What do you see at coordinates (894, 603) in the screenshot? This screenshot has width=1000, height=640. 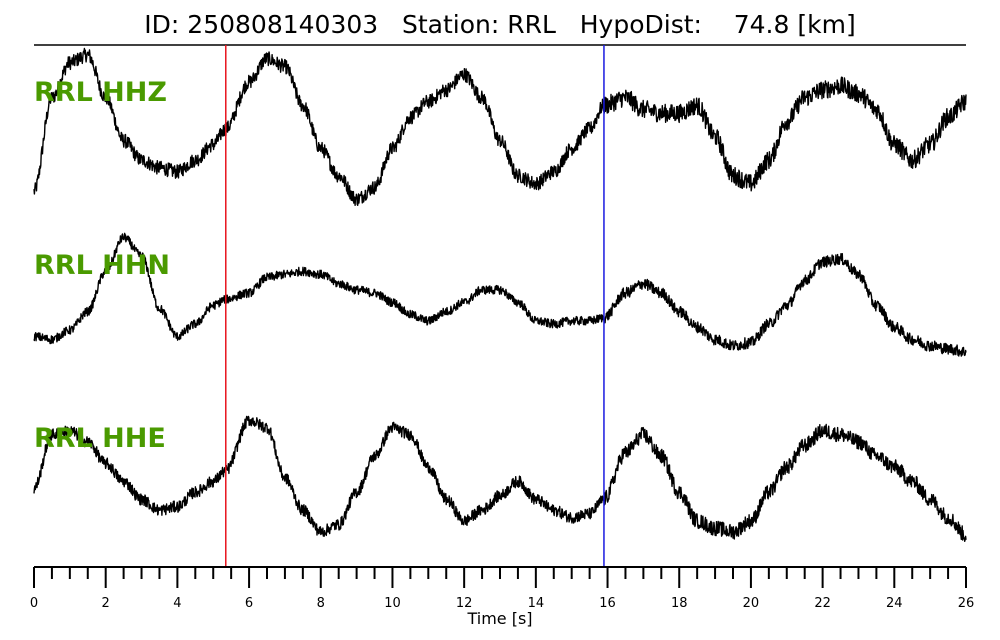 I see `x-tick-label: 24` at bounding box center [894, 603].